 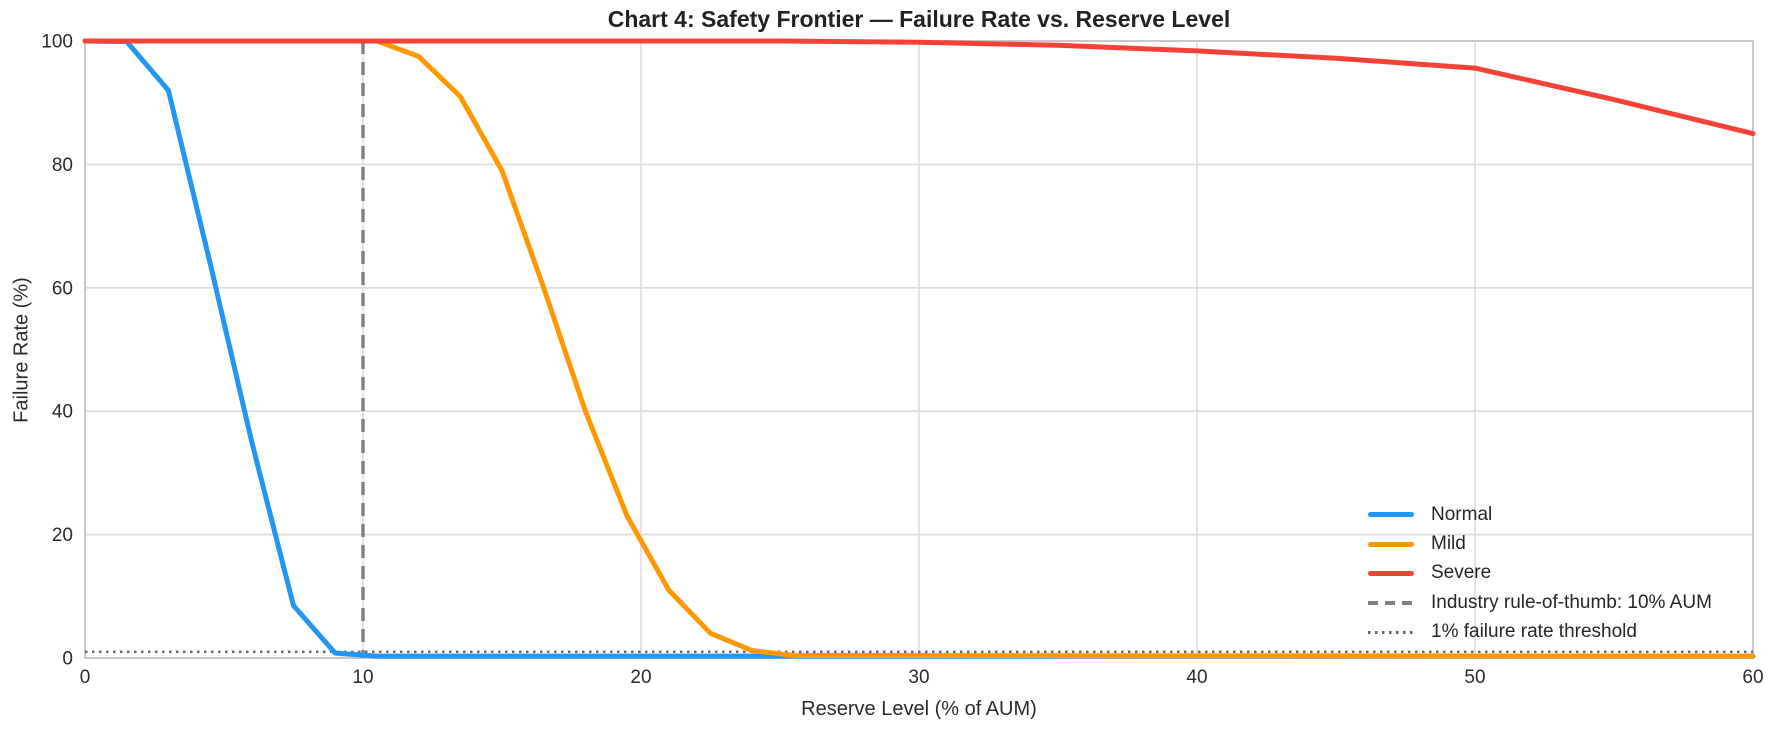 What do you see at coordinates (1461, 573) in the screenshot?
I see `legend-label: Severe` at bounding box center [1461, 573].